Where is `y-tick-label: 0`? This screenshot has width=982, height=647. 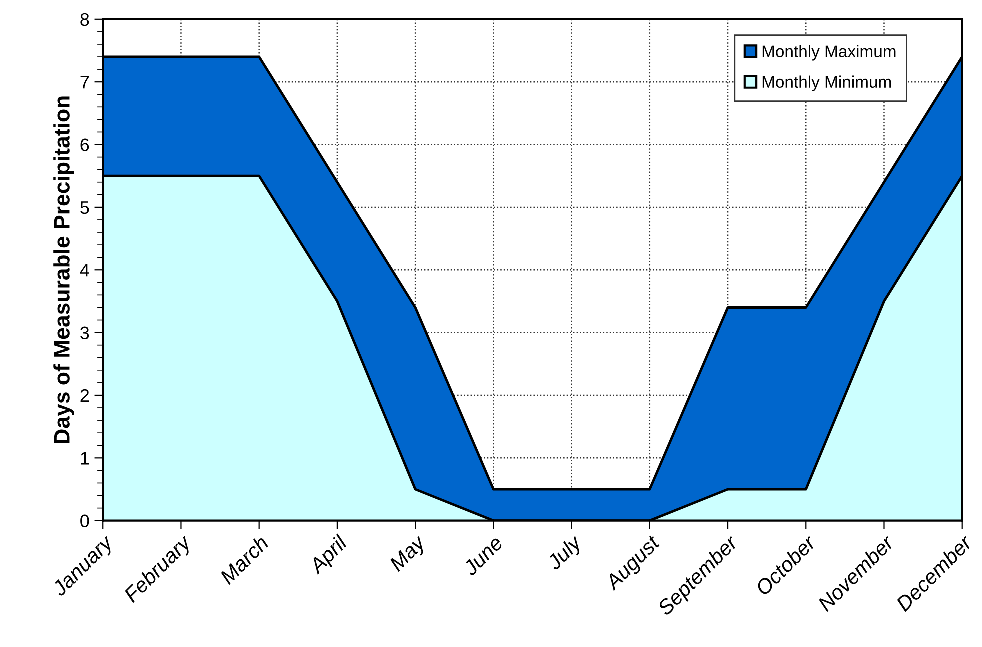 y-tick-label: 0 is located at coordinates (85, 521).